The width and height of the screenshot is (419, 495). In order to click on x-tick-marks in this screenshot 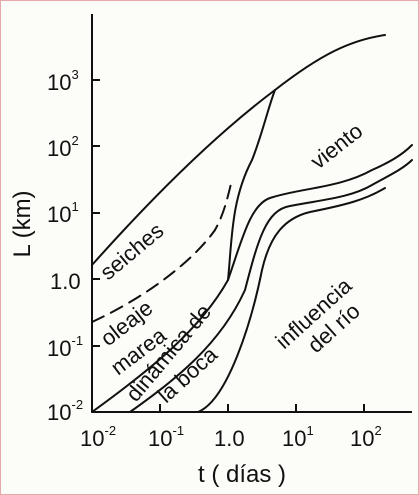, I will do `click(262, 408)`.